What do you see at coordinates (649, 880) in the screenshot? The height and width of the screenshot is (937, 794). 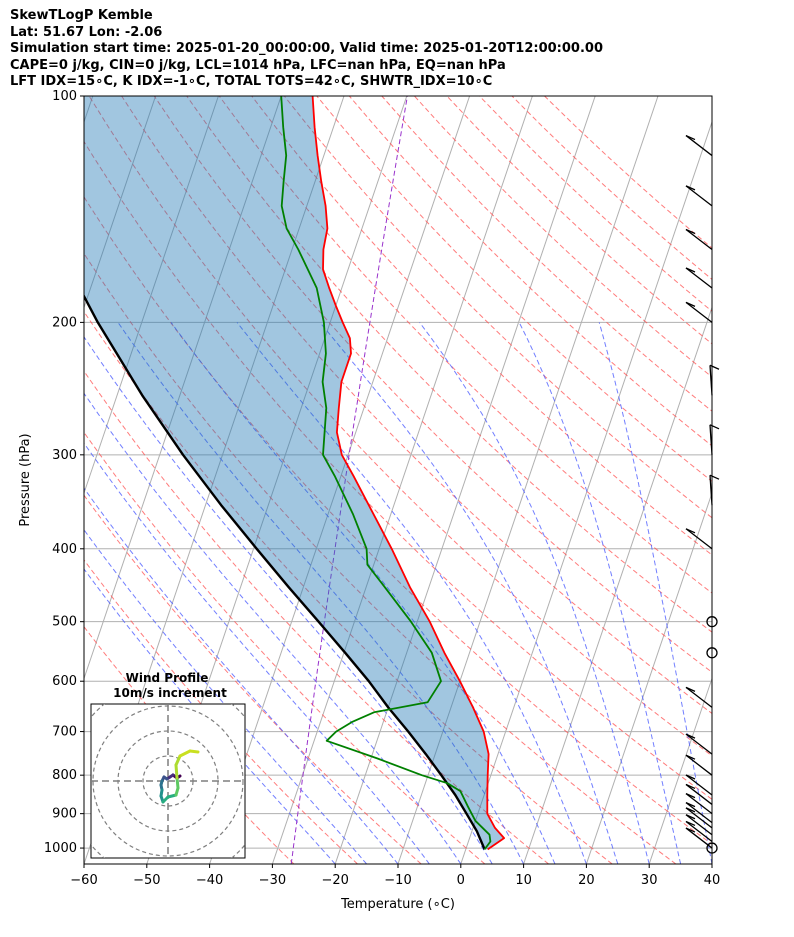 I see `x-tick-label: 30` at bounding box center [649, 880].